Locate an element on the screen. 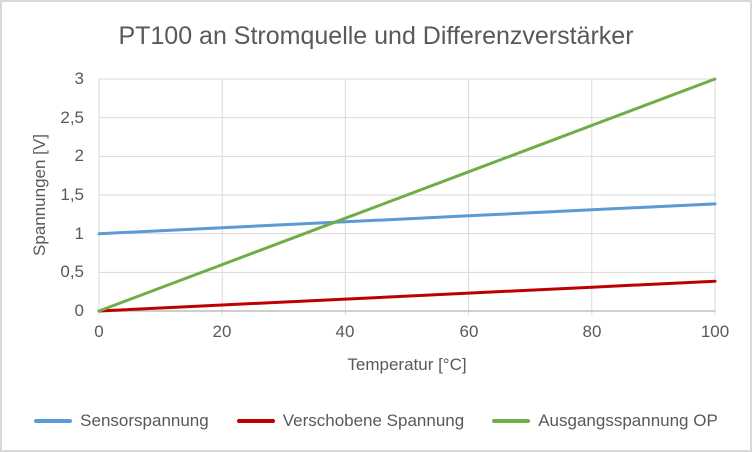  legend-item-sensorspannung: Sensorspannung is located at coordinates (121, 421).